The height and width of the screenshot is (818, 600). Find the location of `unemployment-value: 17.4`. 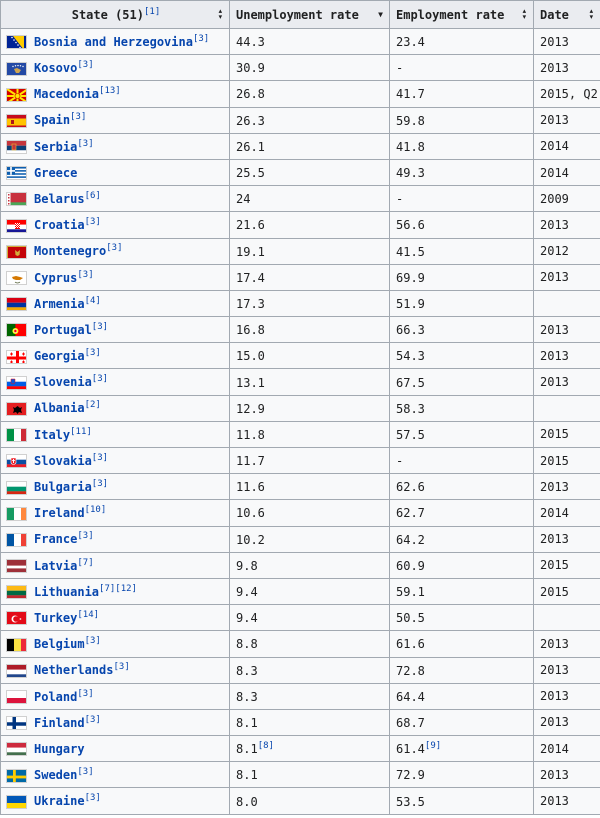

unemployment-value: 17.4 is located at coordinates (250, 277).